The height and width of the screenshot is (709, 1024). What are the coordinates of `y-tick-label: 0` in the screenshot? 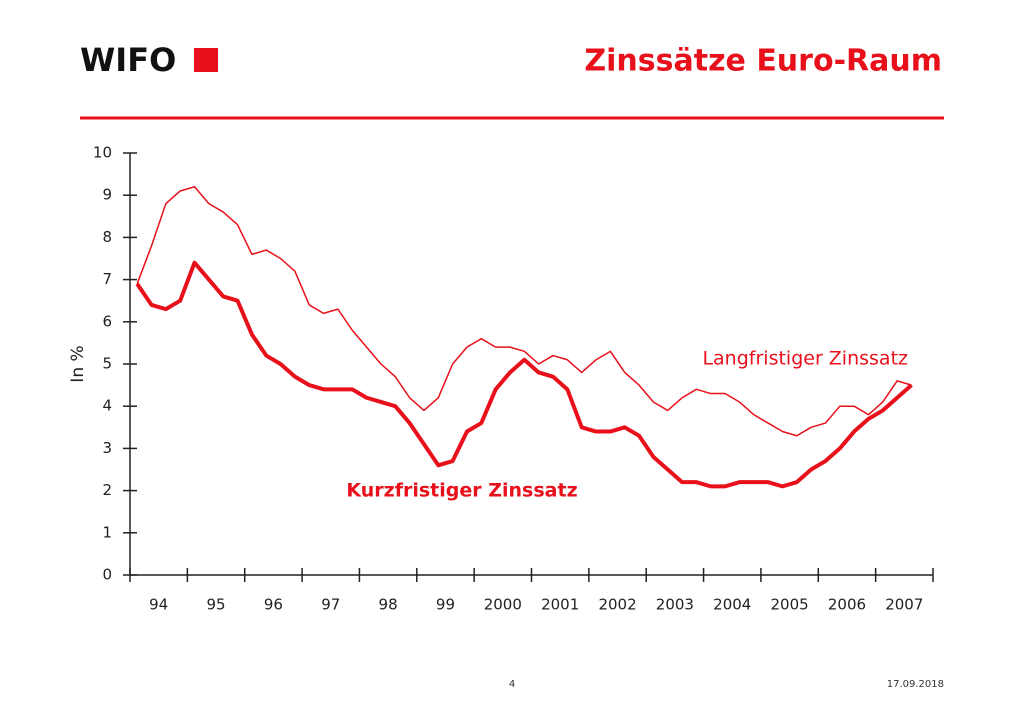 It's located at (107, 575).